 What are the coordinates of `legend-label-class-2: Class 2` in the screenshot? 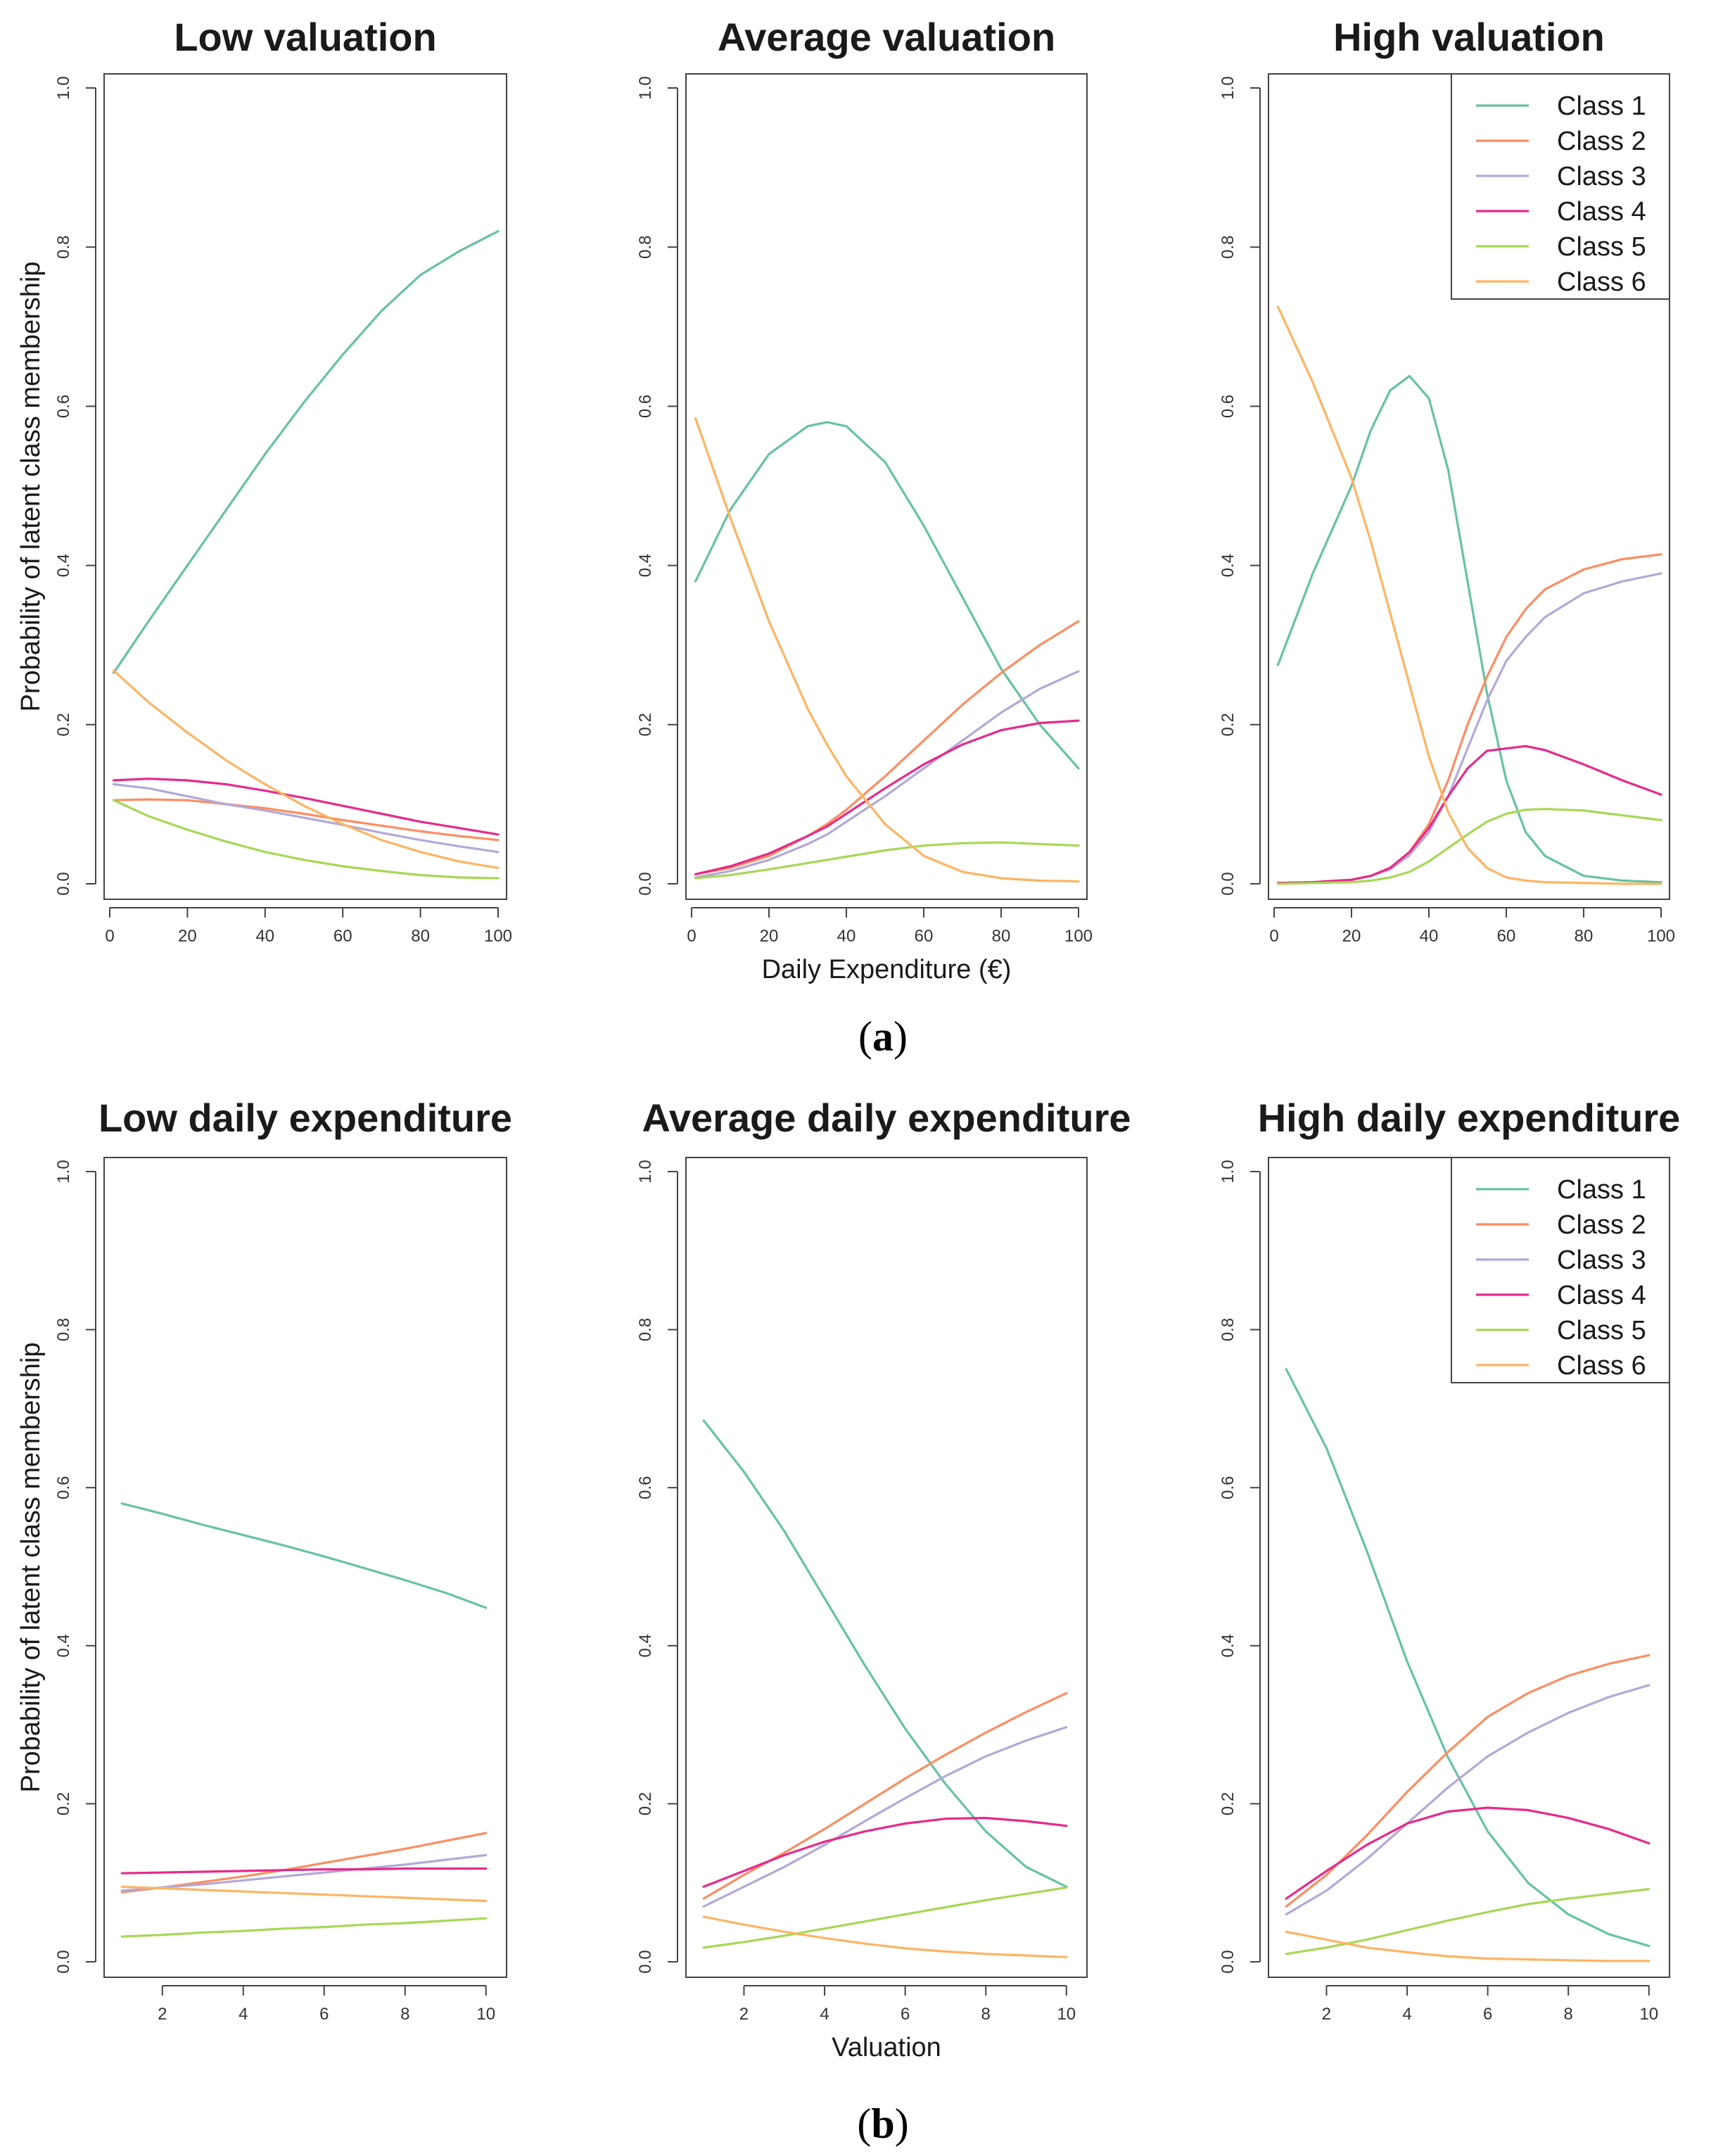 It's located at (1601, 1225).